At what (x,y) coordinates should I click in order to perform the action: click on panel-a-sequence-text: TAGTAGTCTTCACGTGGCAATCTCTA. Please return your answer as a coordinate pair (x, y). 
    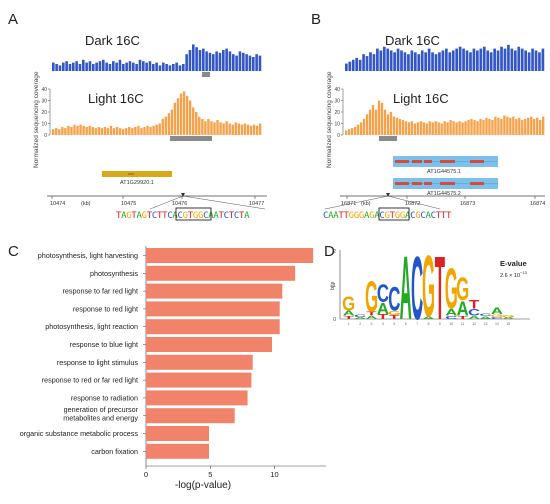
    Looking at the image, I should click on (183, 216).